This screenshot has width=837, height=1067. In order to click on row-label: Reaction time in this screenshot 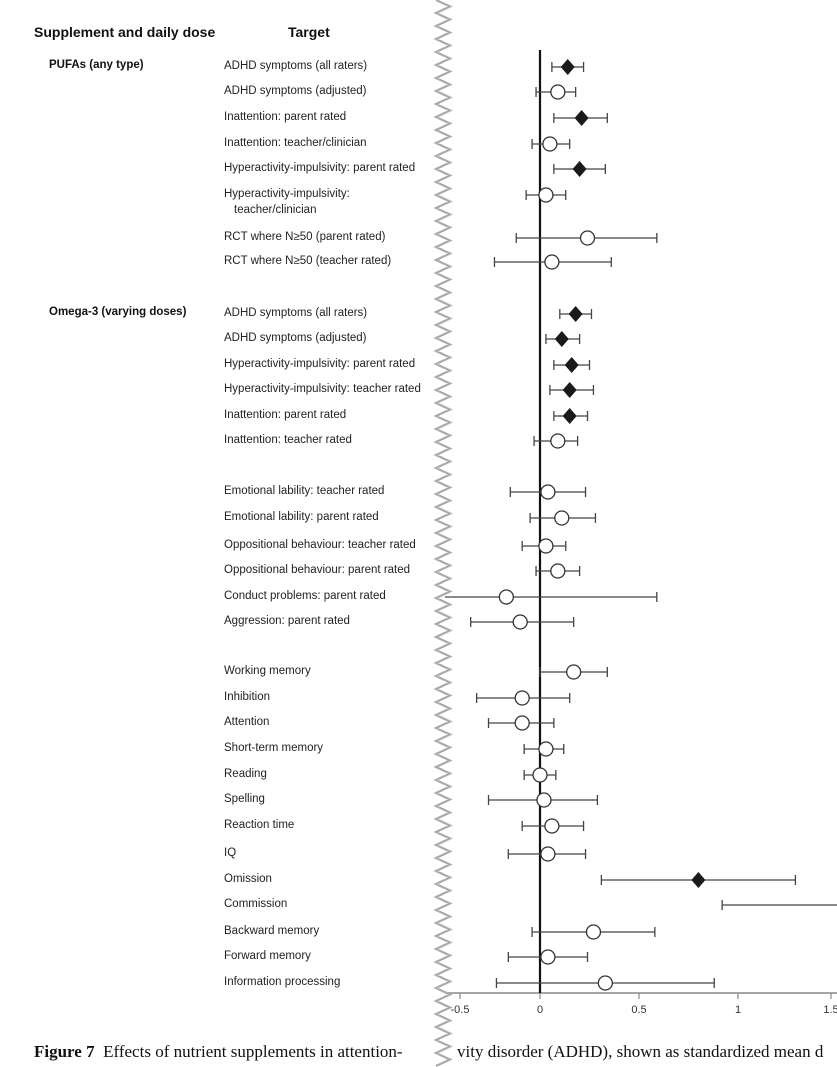, I will do `click(259, 825)`.